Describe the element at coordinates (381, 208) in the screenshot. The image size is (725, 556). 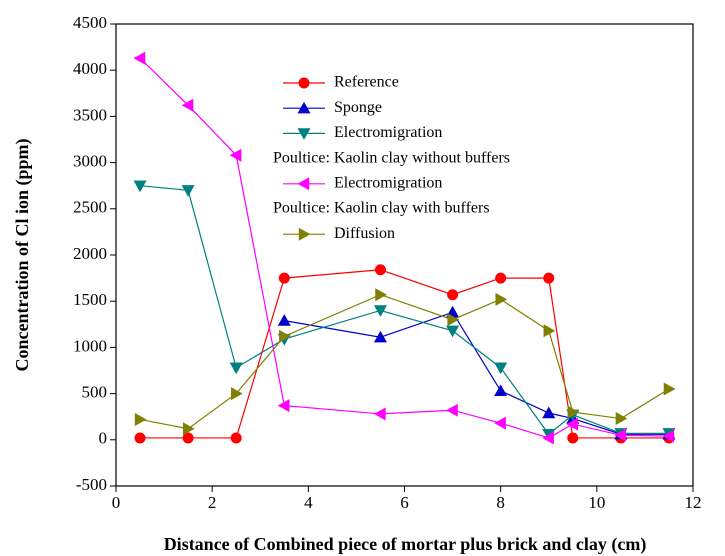
I see `legend-note: Poultice: Kaolin clay with buffers` at that location.